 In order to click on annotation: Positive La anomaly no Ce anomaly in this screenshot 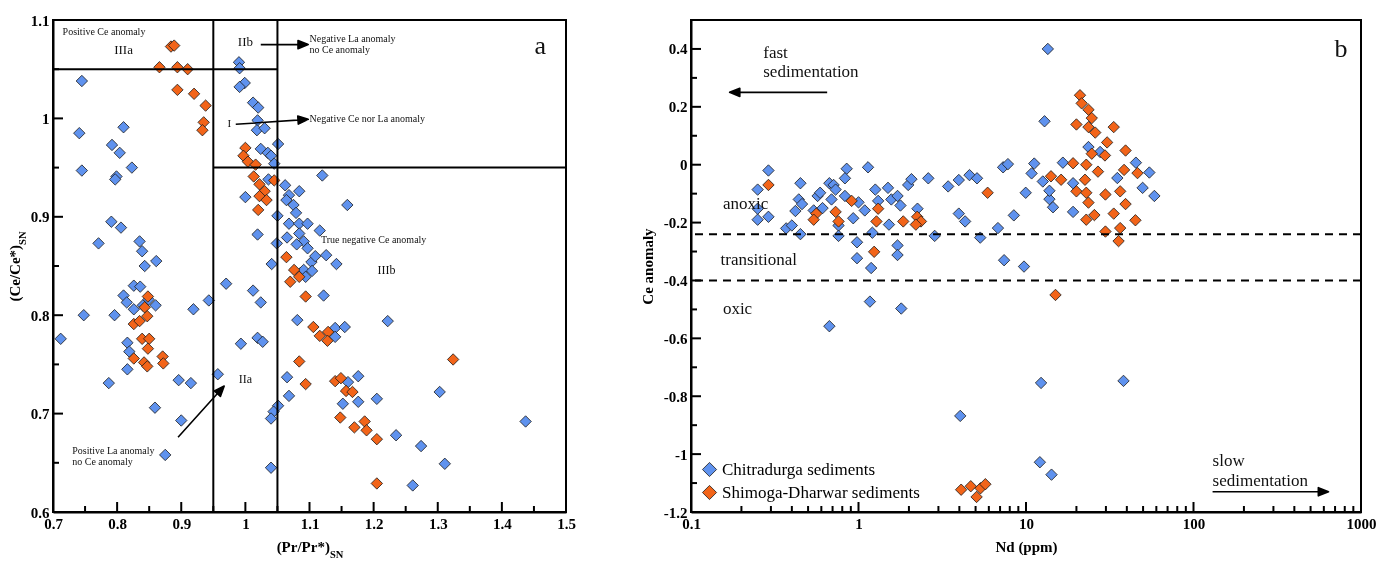, I will do `click(113, 456)`.